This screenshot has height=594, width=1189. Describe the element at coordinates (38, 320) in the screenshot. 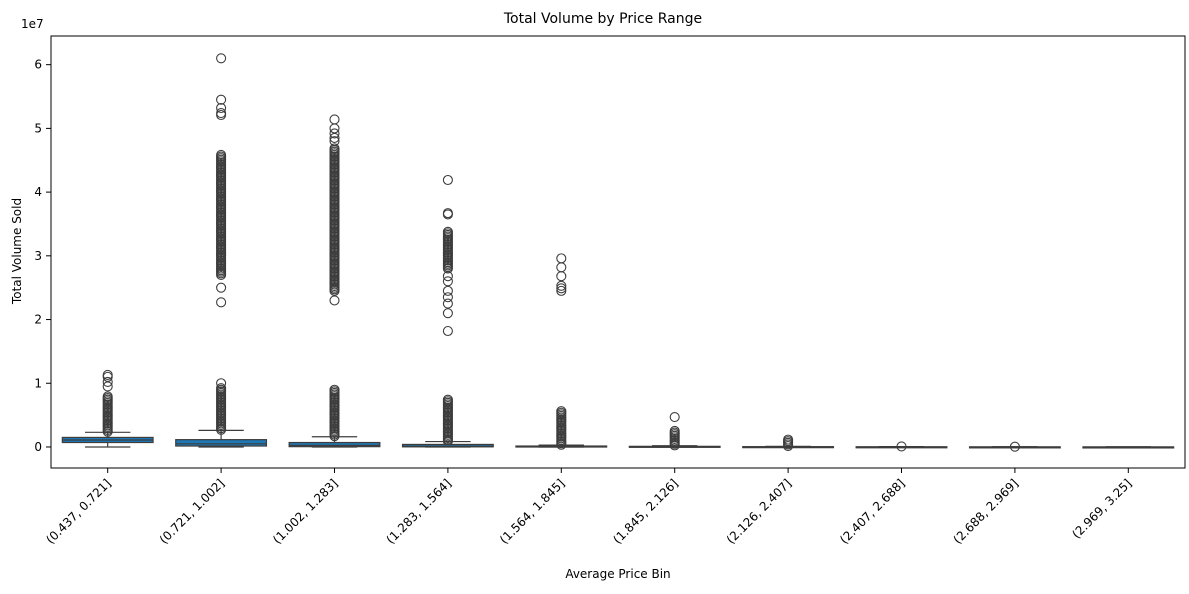

I see `y-tick-label: 2` at that location.